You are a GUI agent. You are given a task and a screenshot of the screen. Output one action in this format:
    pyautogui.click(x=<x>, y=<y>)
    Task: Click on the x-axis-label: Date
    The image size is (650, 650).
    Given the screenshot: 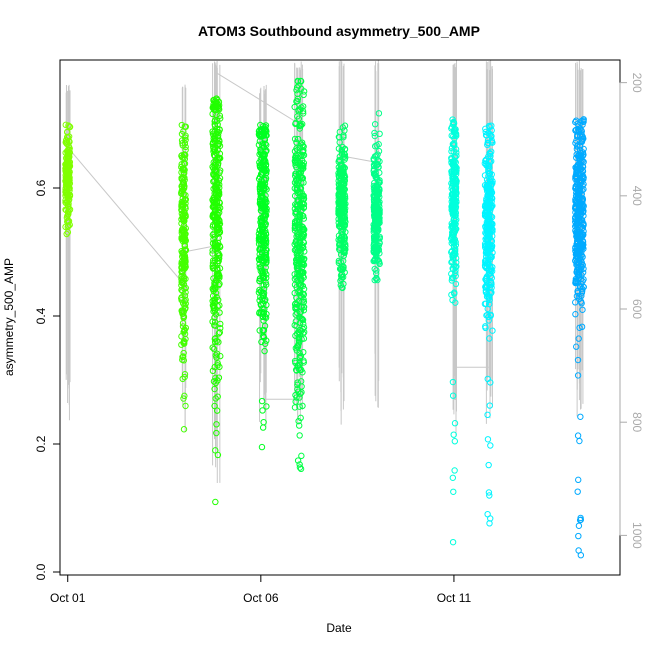 What is the action you would take?
    pyautogui.click(x=339, y=628)
    